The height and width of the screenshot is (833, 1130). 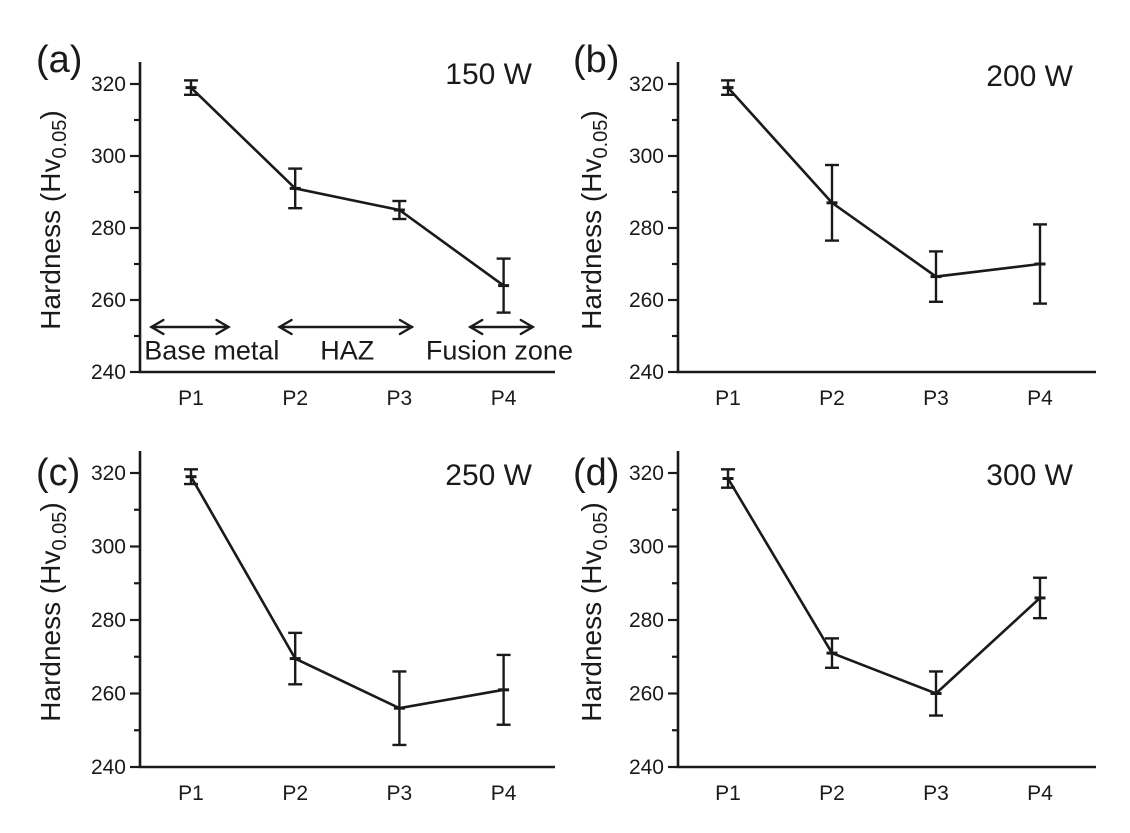 What do you see at coordinates (499, 350) in the screenshot?
I see `zone-label: Fusion zone` at bounding box center [499, 350].